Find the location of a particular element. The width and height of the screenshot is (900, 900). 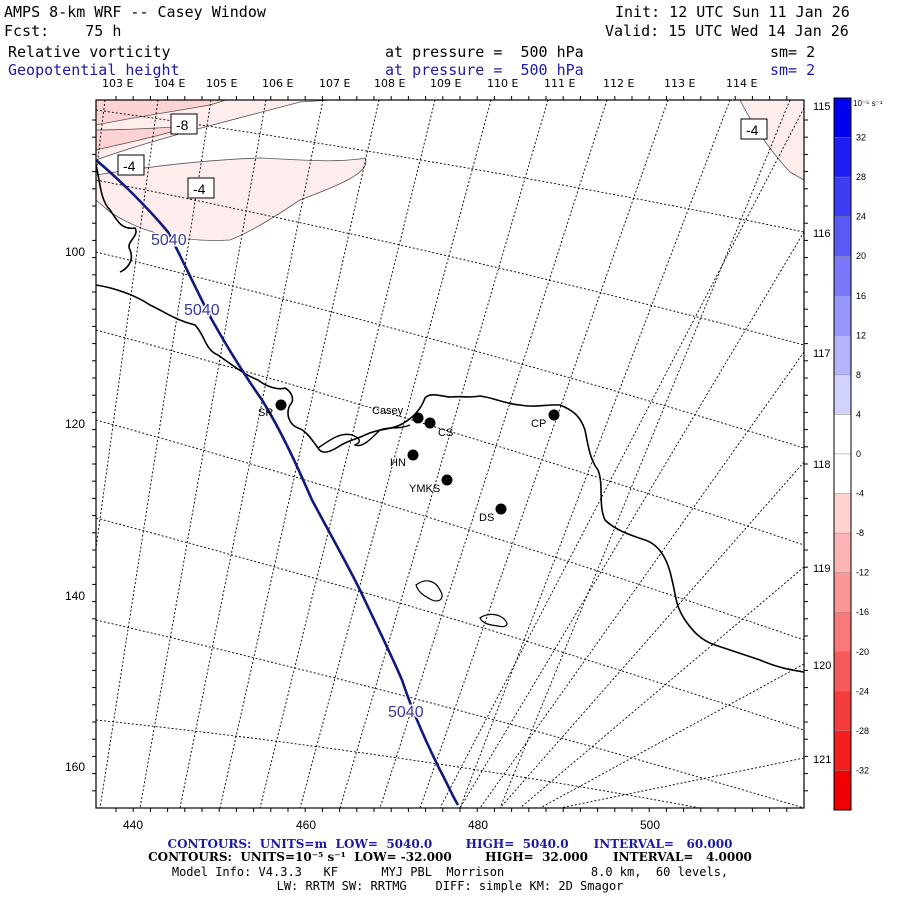

lon-label: 103 E is located at coordinates (118, 83).